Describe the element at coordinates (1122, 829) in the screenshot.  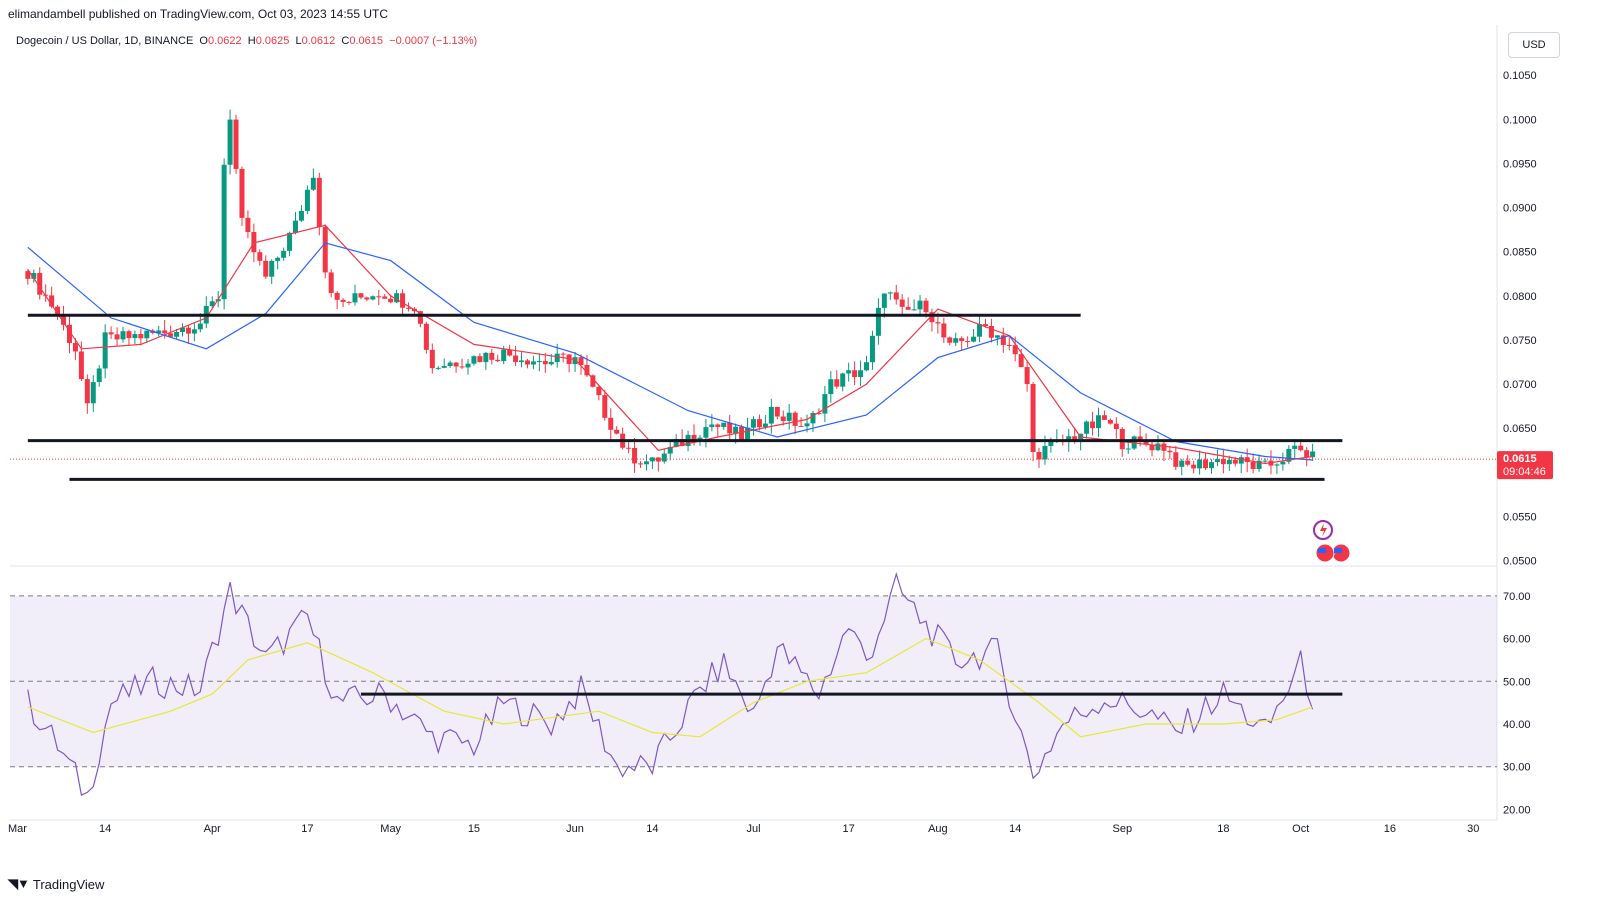
I see `time-tick-label: Sep` at that location.